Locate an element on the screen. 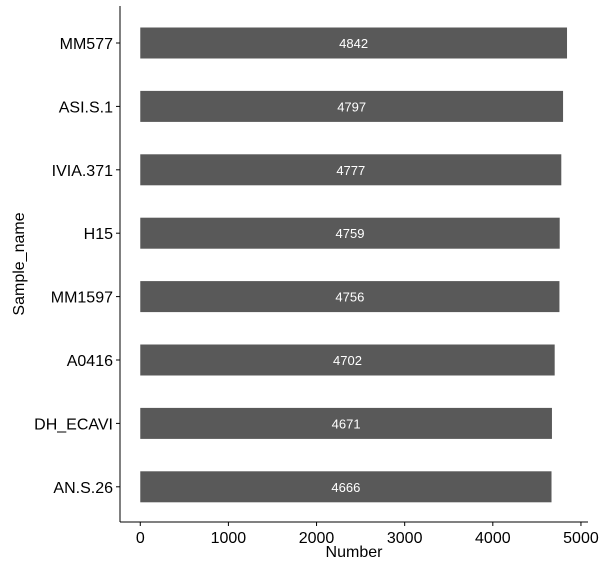  y-tick-label: ASI.S.1 is located at coordinates (86, 107).